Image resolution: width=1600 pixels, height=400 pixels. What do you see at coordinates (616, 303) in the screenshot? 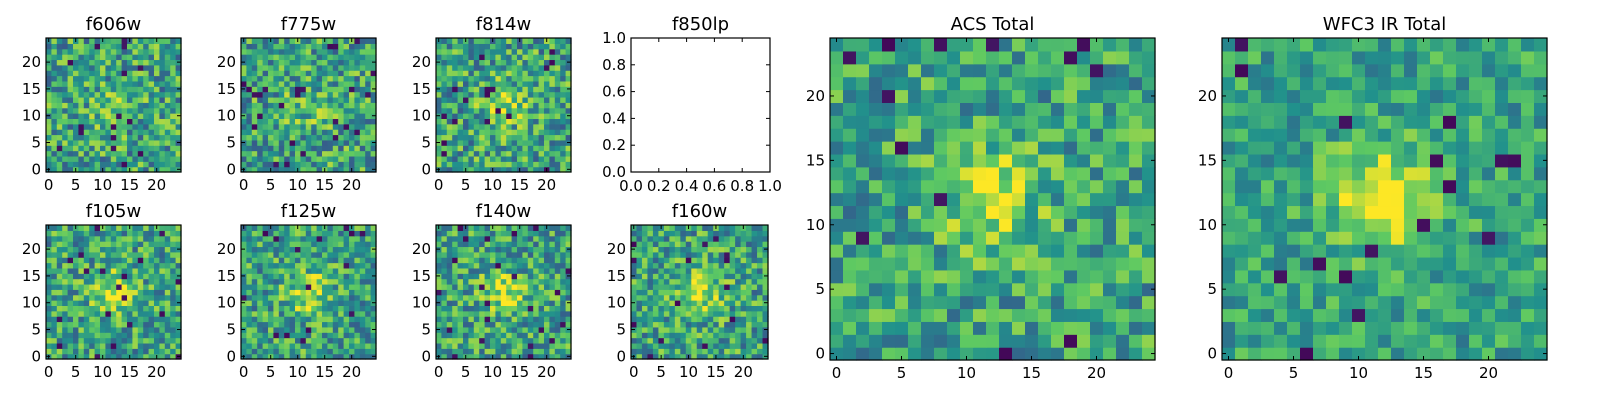
I see `y-tick-label: 10` at bounding box center [616, 303].